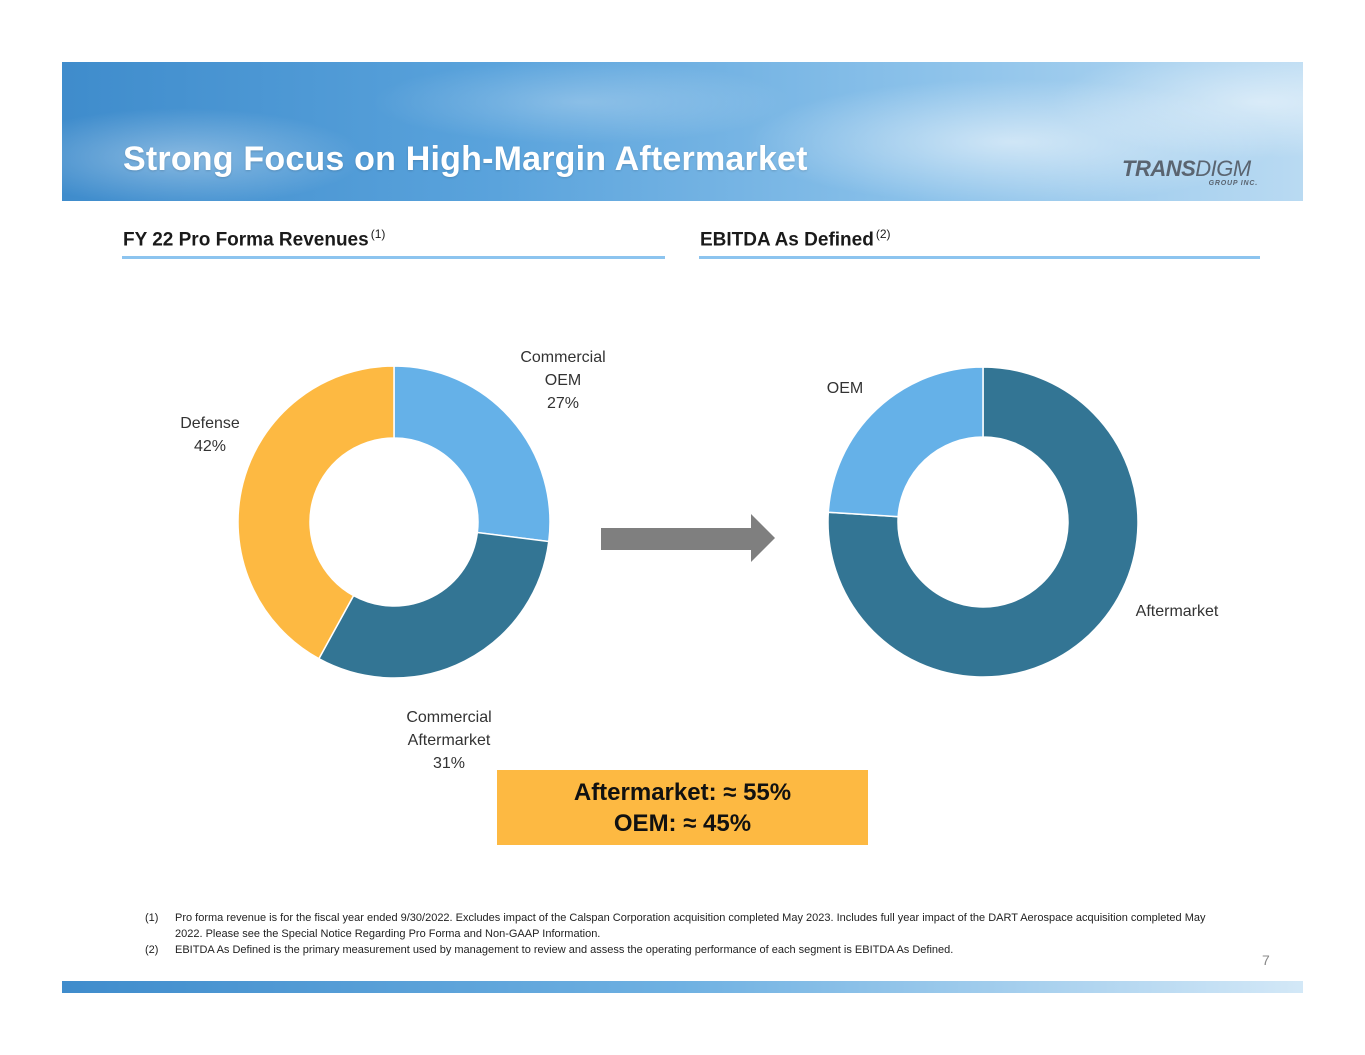 The height and width of the screenshot is (1055, 1365). I want to click on ebitda-rule, so click(979, 257).